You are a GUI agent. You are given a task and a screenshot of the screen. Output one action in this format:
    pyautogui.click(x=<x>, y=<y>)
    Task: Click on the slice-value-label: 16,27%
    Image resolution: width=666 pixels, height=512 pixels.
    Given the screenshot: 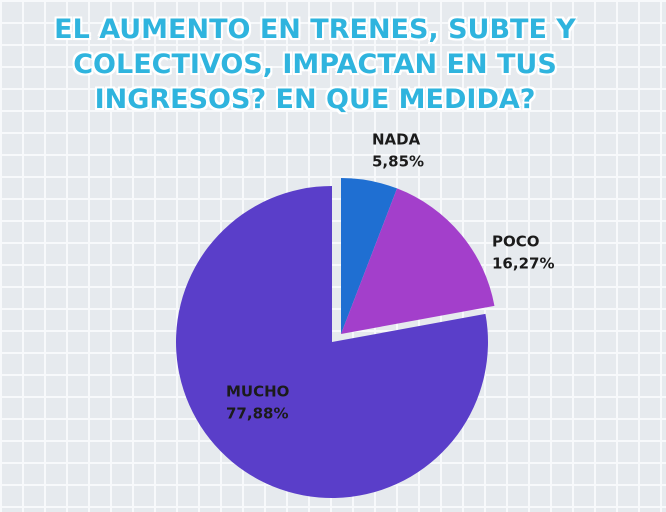 What is the action you would take?
    pyautogui.click(x=523, y=264)
    